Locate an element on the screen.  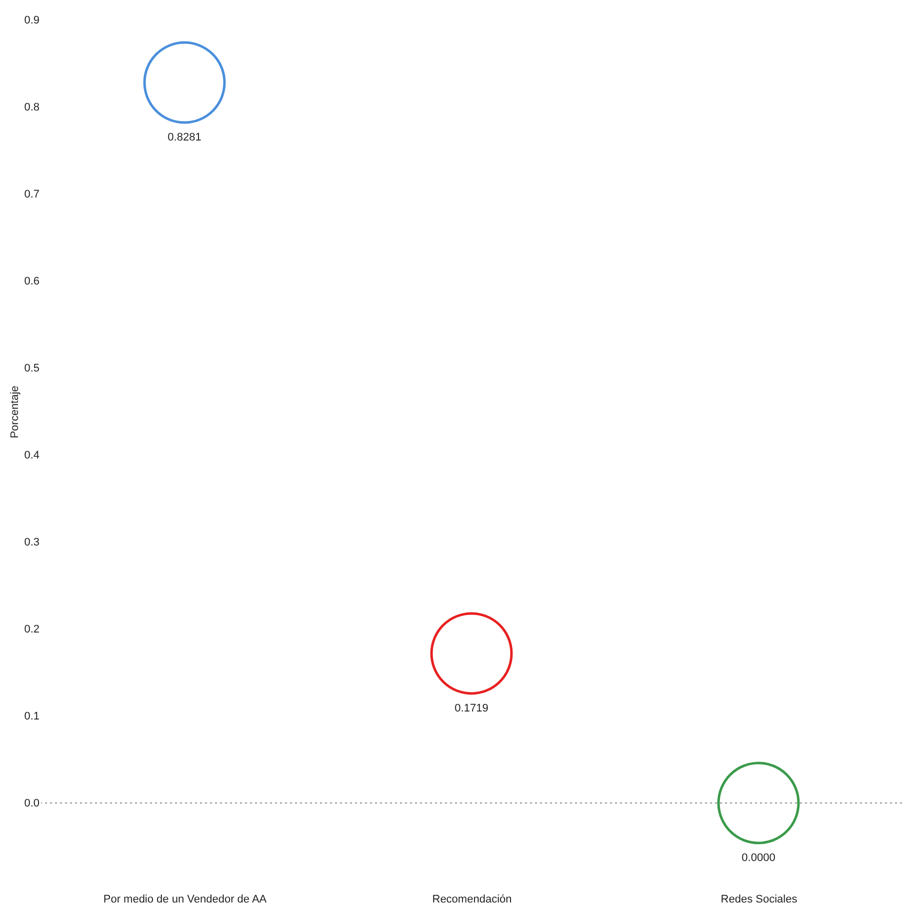
x-tick-label: Recomendación is located at coordinates (472, 900).